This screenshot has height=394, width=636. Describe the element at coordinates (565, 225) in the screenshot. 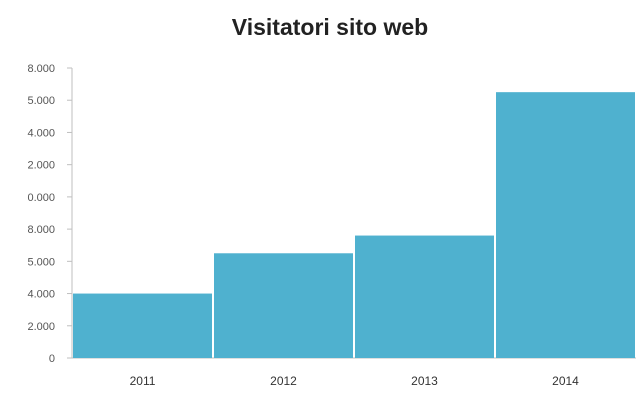

I see `bar-2014` at that location.